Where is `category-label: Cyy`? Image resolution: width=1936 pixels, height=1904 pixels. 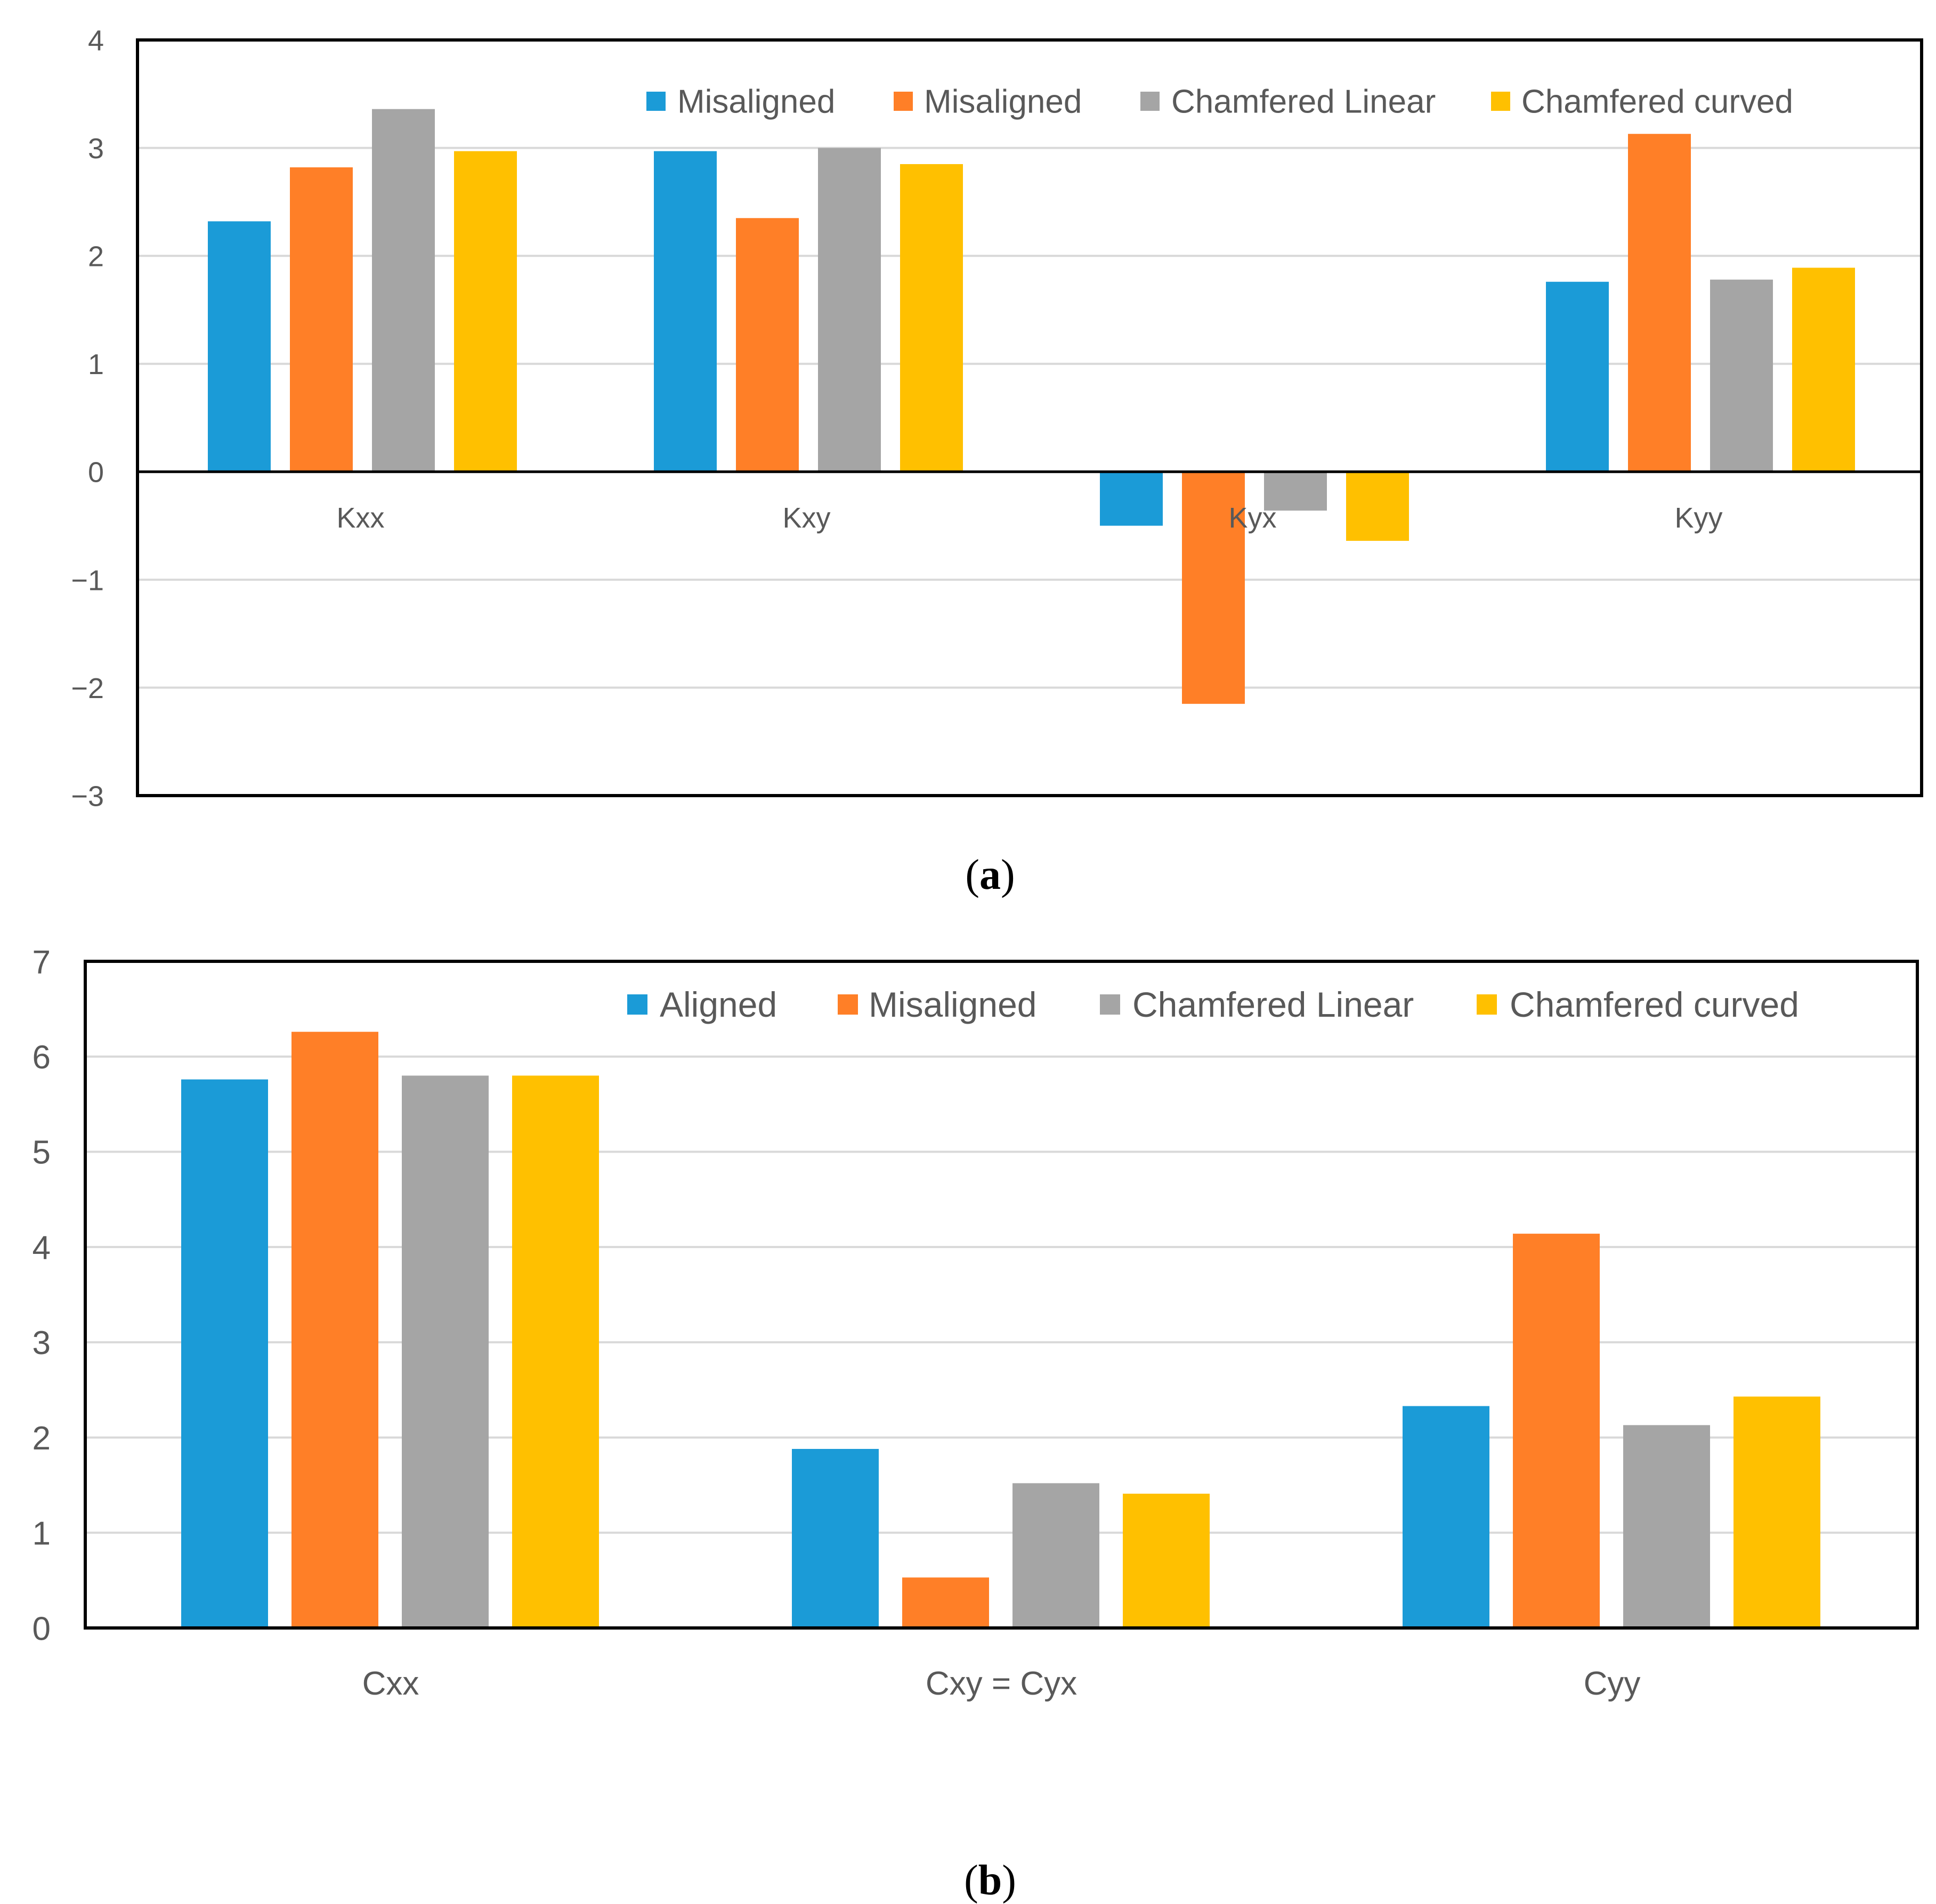 category-label: Cyy is located at coordinates (1612, 1683).